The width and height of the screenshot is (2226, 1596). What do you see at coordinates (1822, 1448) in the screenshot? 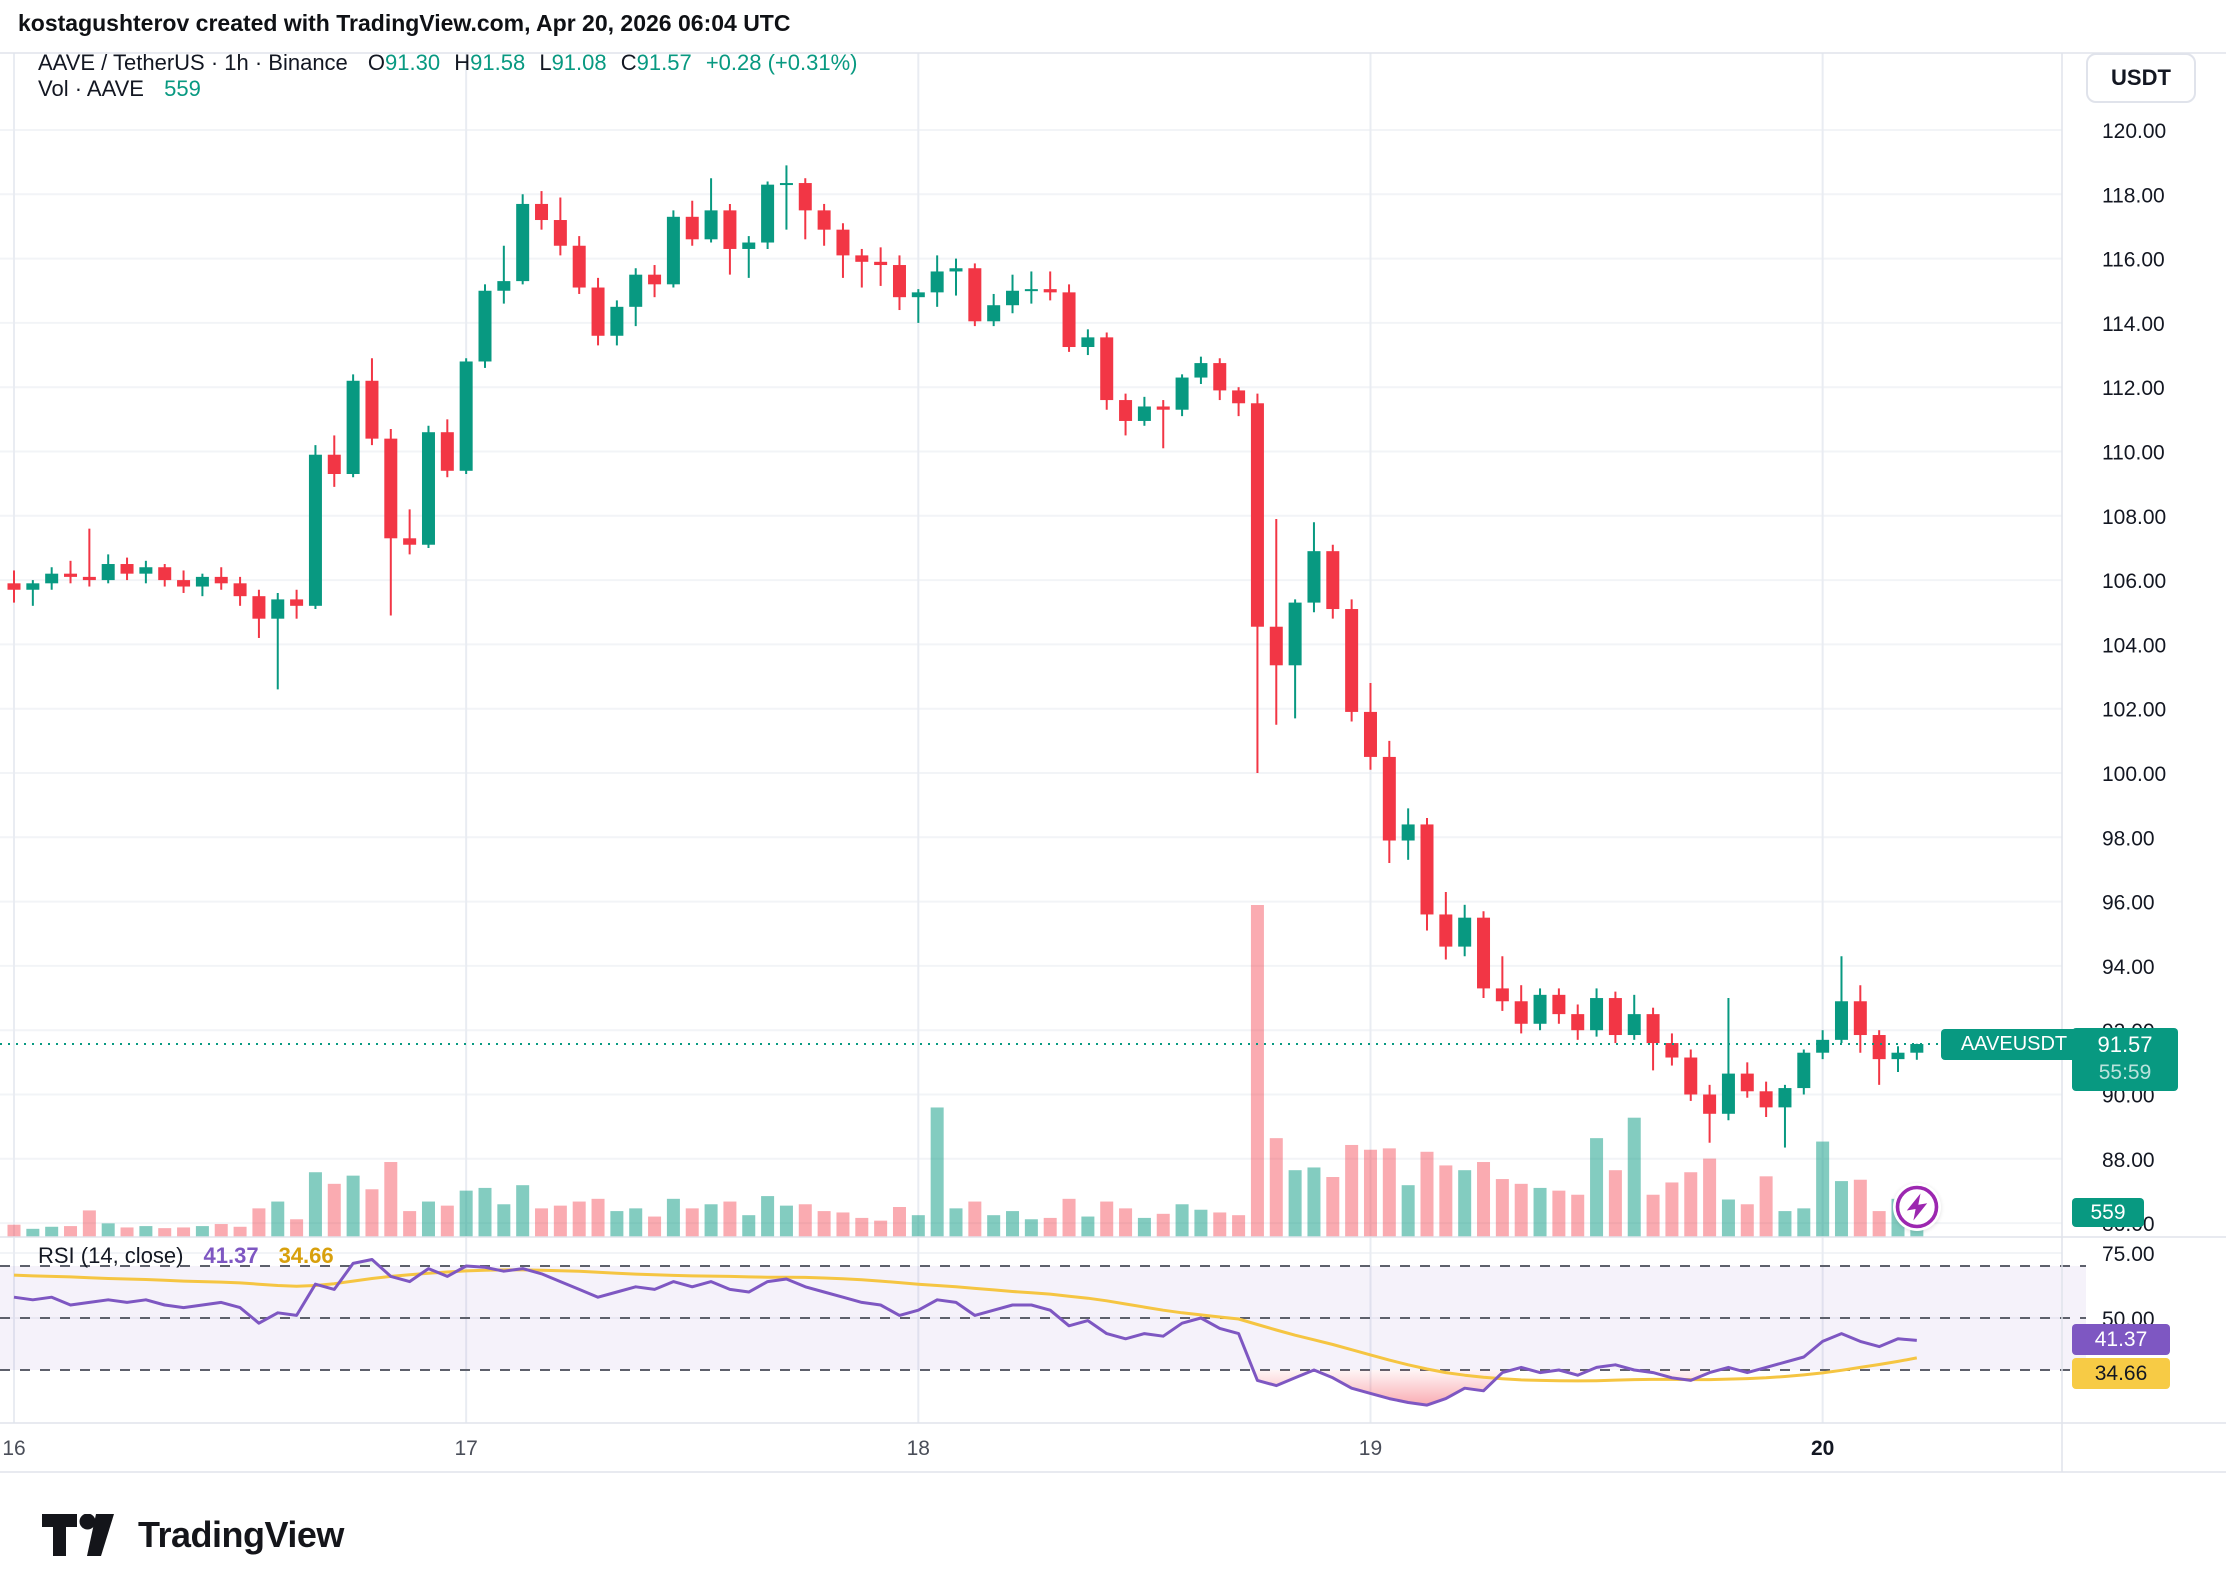
I see `svg-text: 20` at bounding box center [1822, 1448].